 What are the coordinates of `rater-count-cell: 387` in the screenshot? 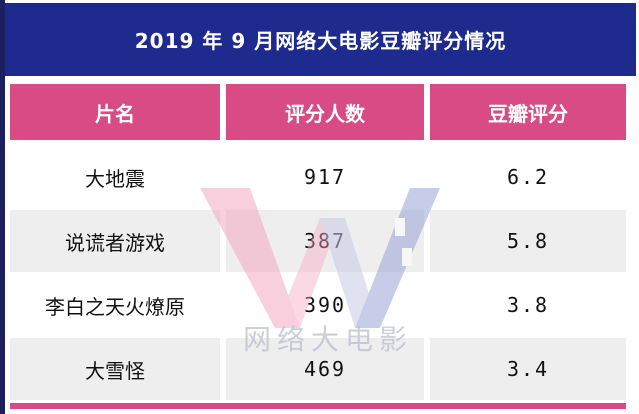 It's located at (325, 241).